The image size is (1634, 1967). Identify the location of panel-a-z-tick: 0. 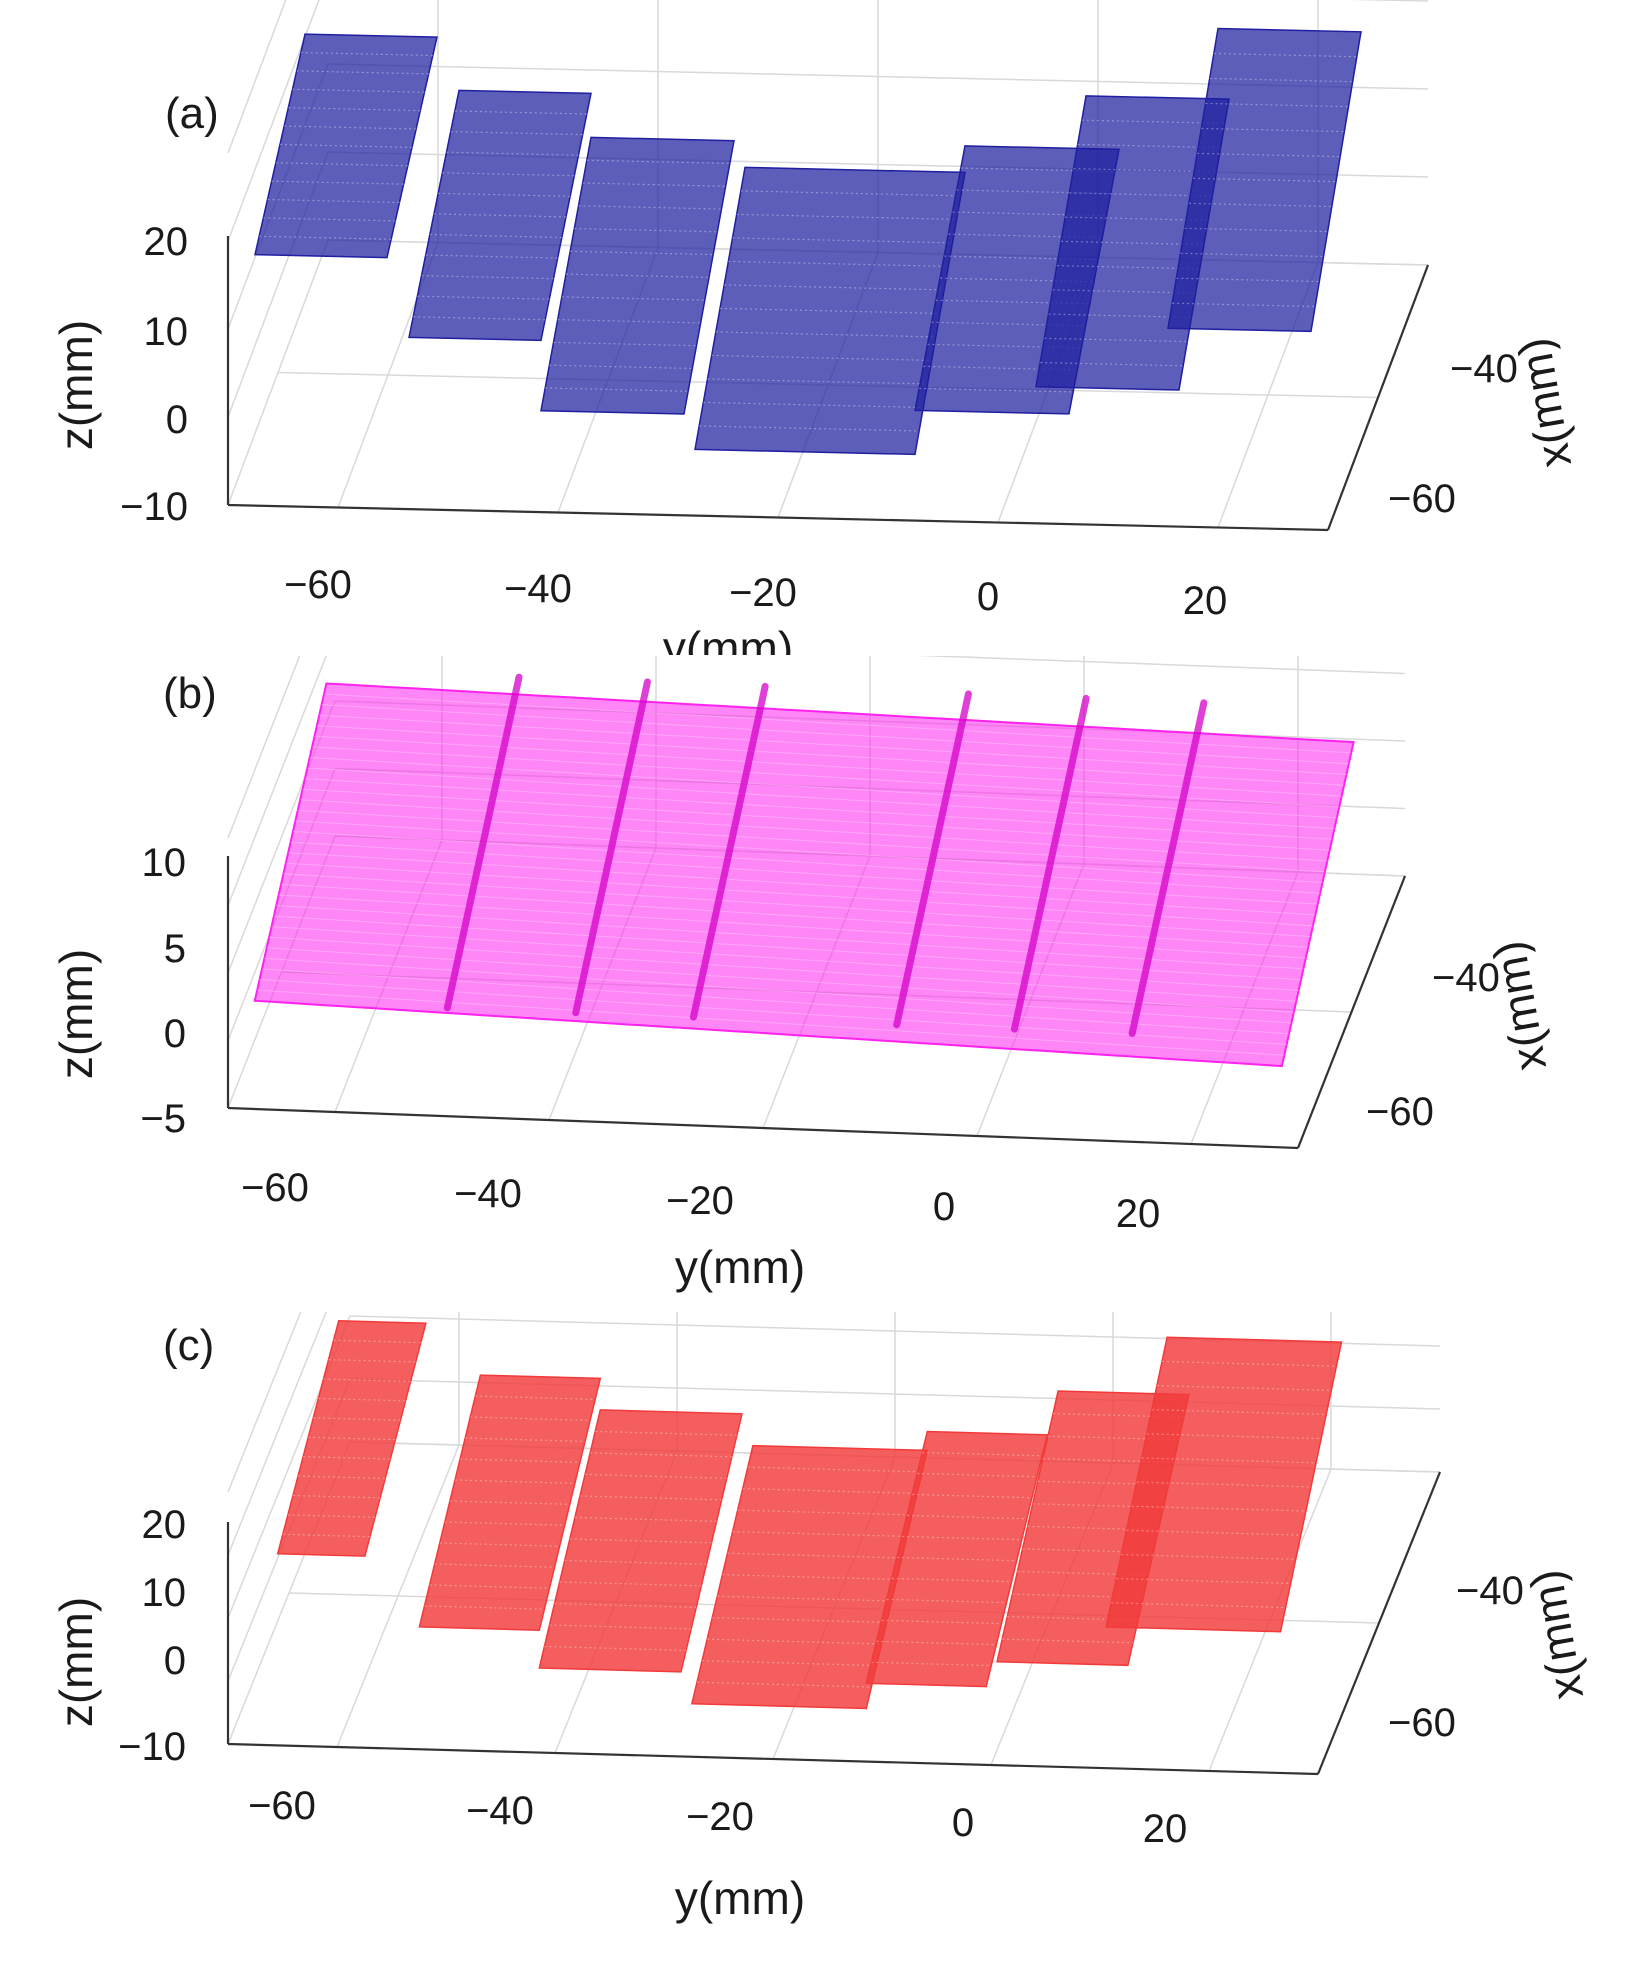
(177, 420).